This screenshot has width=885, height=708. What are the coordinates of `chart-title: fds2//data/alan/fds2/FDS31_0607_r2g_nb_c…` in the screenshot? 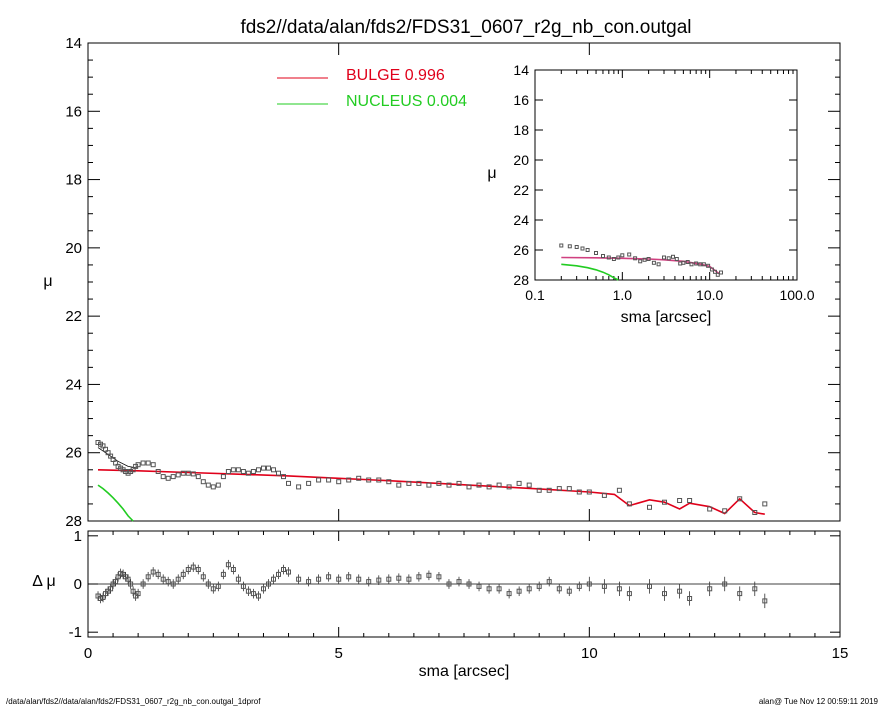 It's located at (465, 27).